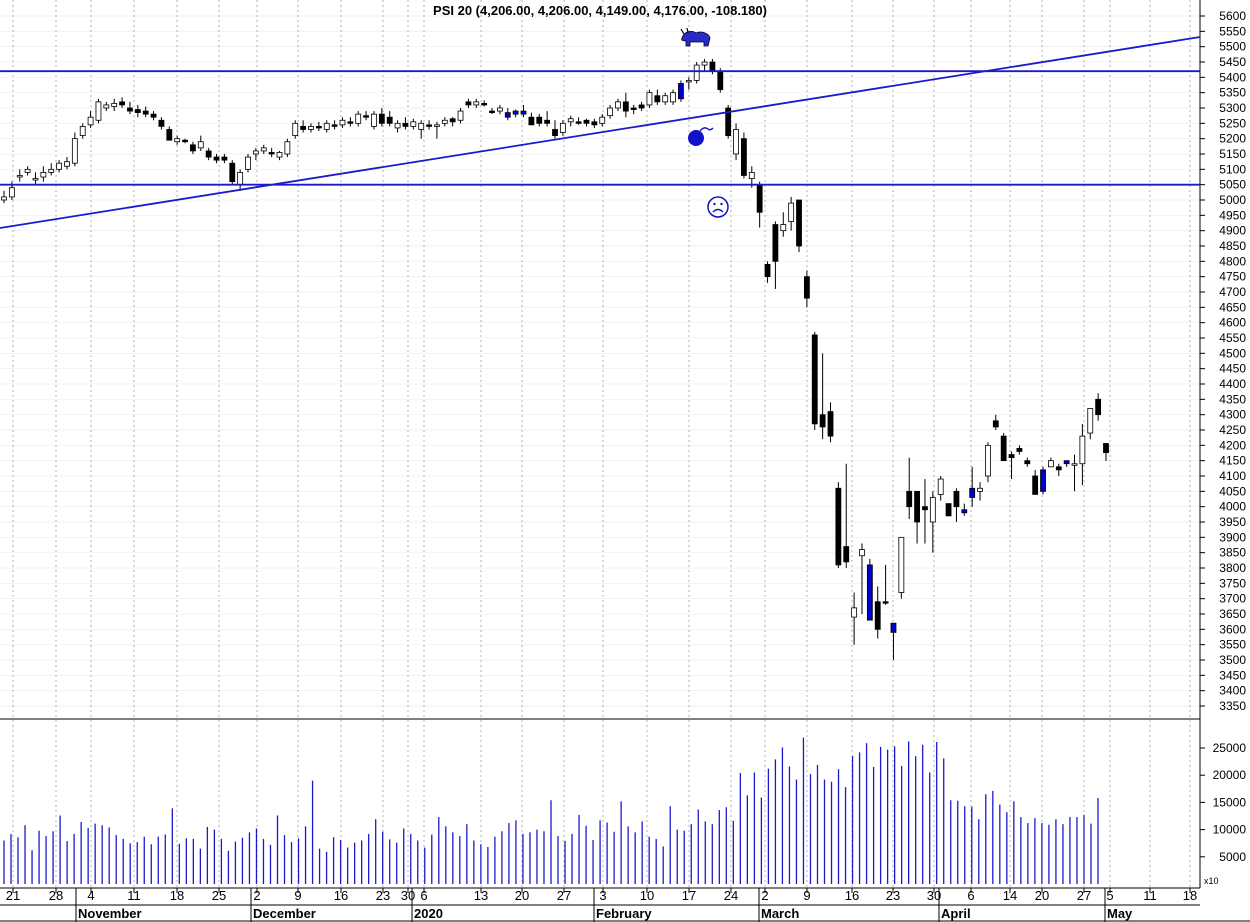 Image resolution: width=1250 pixels, height=922 pixels. I want to click on price-tick-label: 5050, so click(1232, 185).